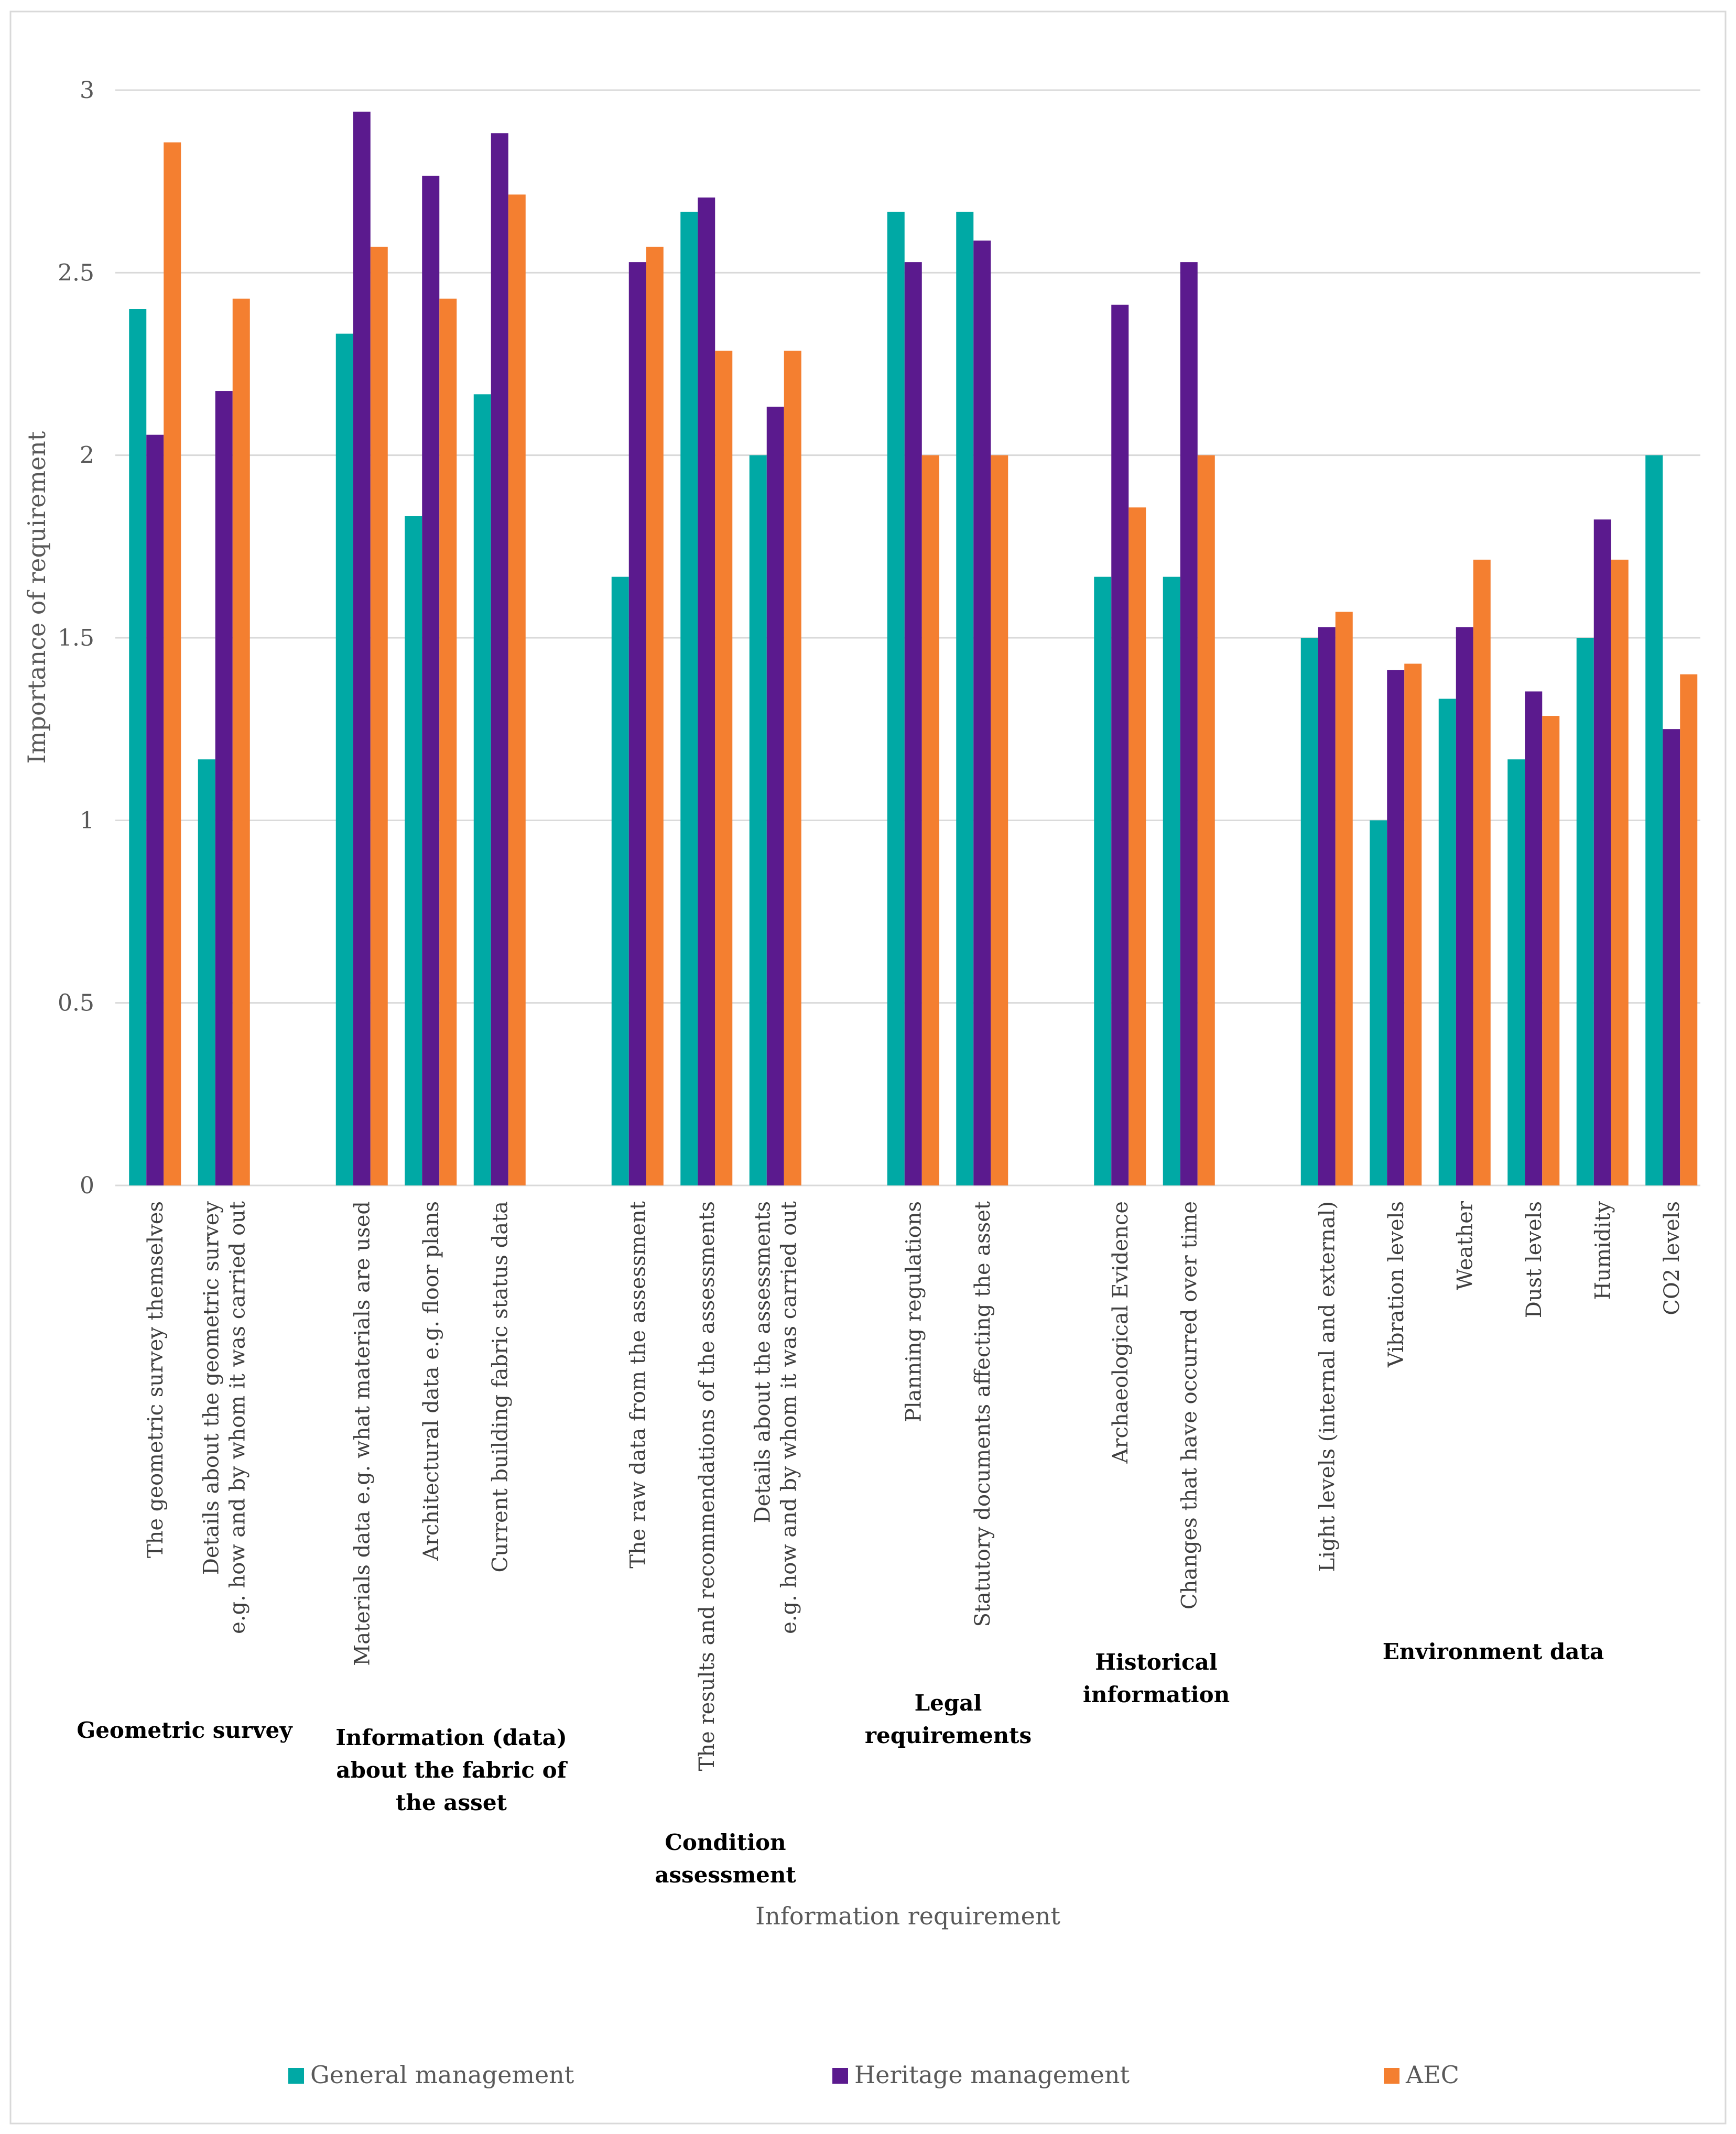 Image resolution: width=1736 pixels, height=2134 pixels. Describe the element at coordinates (37, 597) in the screenshot. I see `y-axis-title: Importance of requirement` at that location.